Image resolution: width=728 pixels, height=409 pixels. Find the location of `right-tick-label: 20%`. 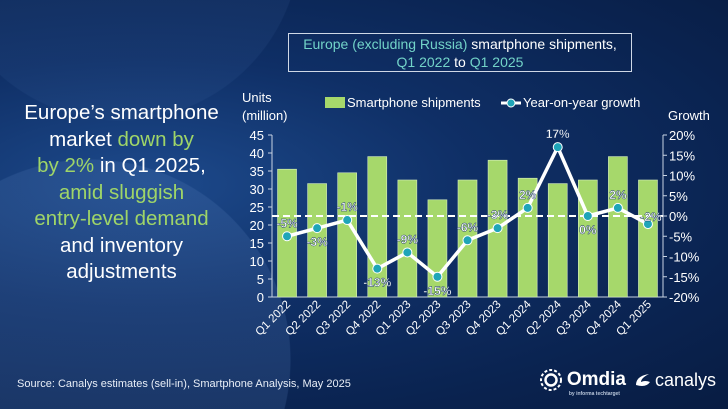

right-tick-label: 20% is located at coordinates (682, 135).